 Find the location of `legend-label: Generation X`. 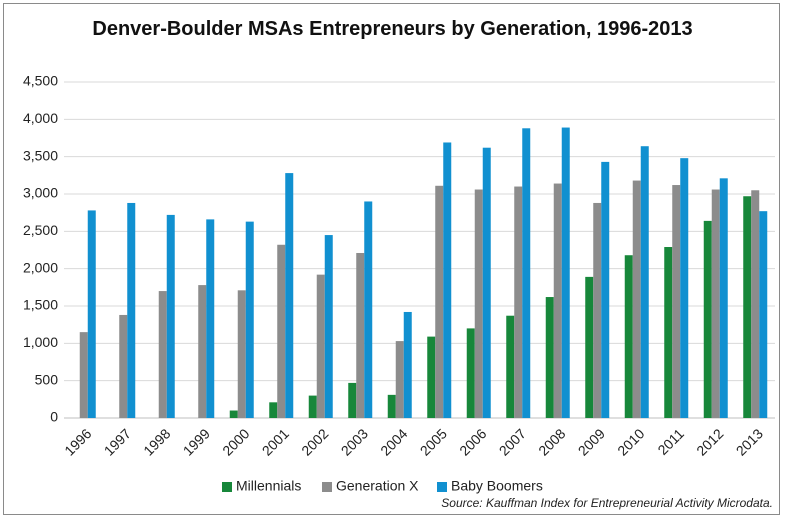

legend-label: Generation X is located at coordinates (377, 486).